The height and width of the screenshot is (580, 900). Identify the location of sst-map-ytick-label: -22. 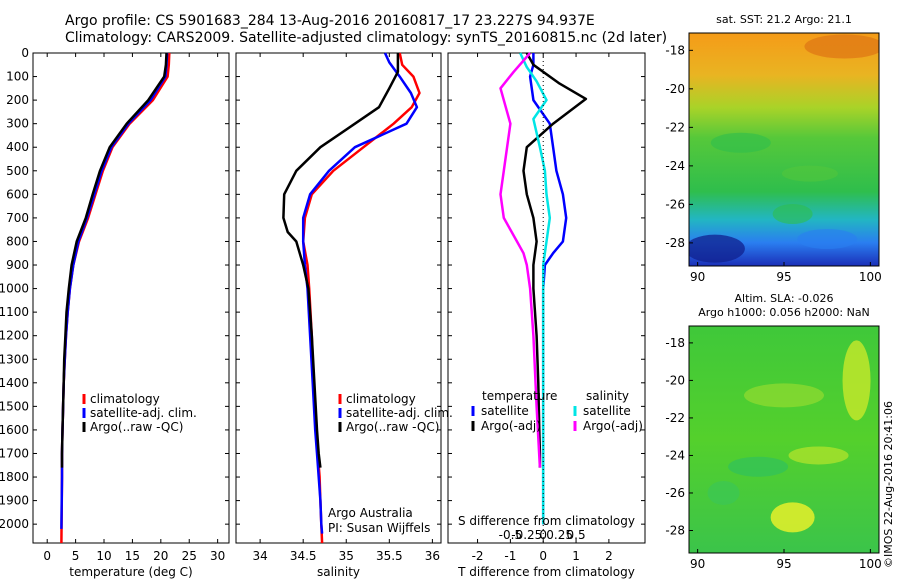
(675, 127).